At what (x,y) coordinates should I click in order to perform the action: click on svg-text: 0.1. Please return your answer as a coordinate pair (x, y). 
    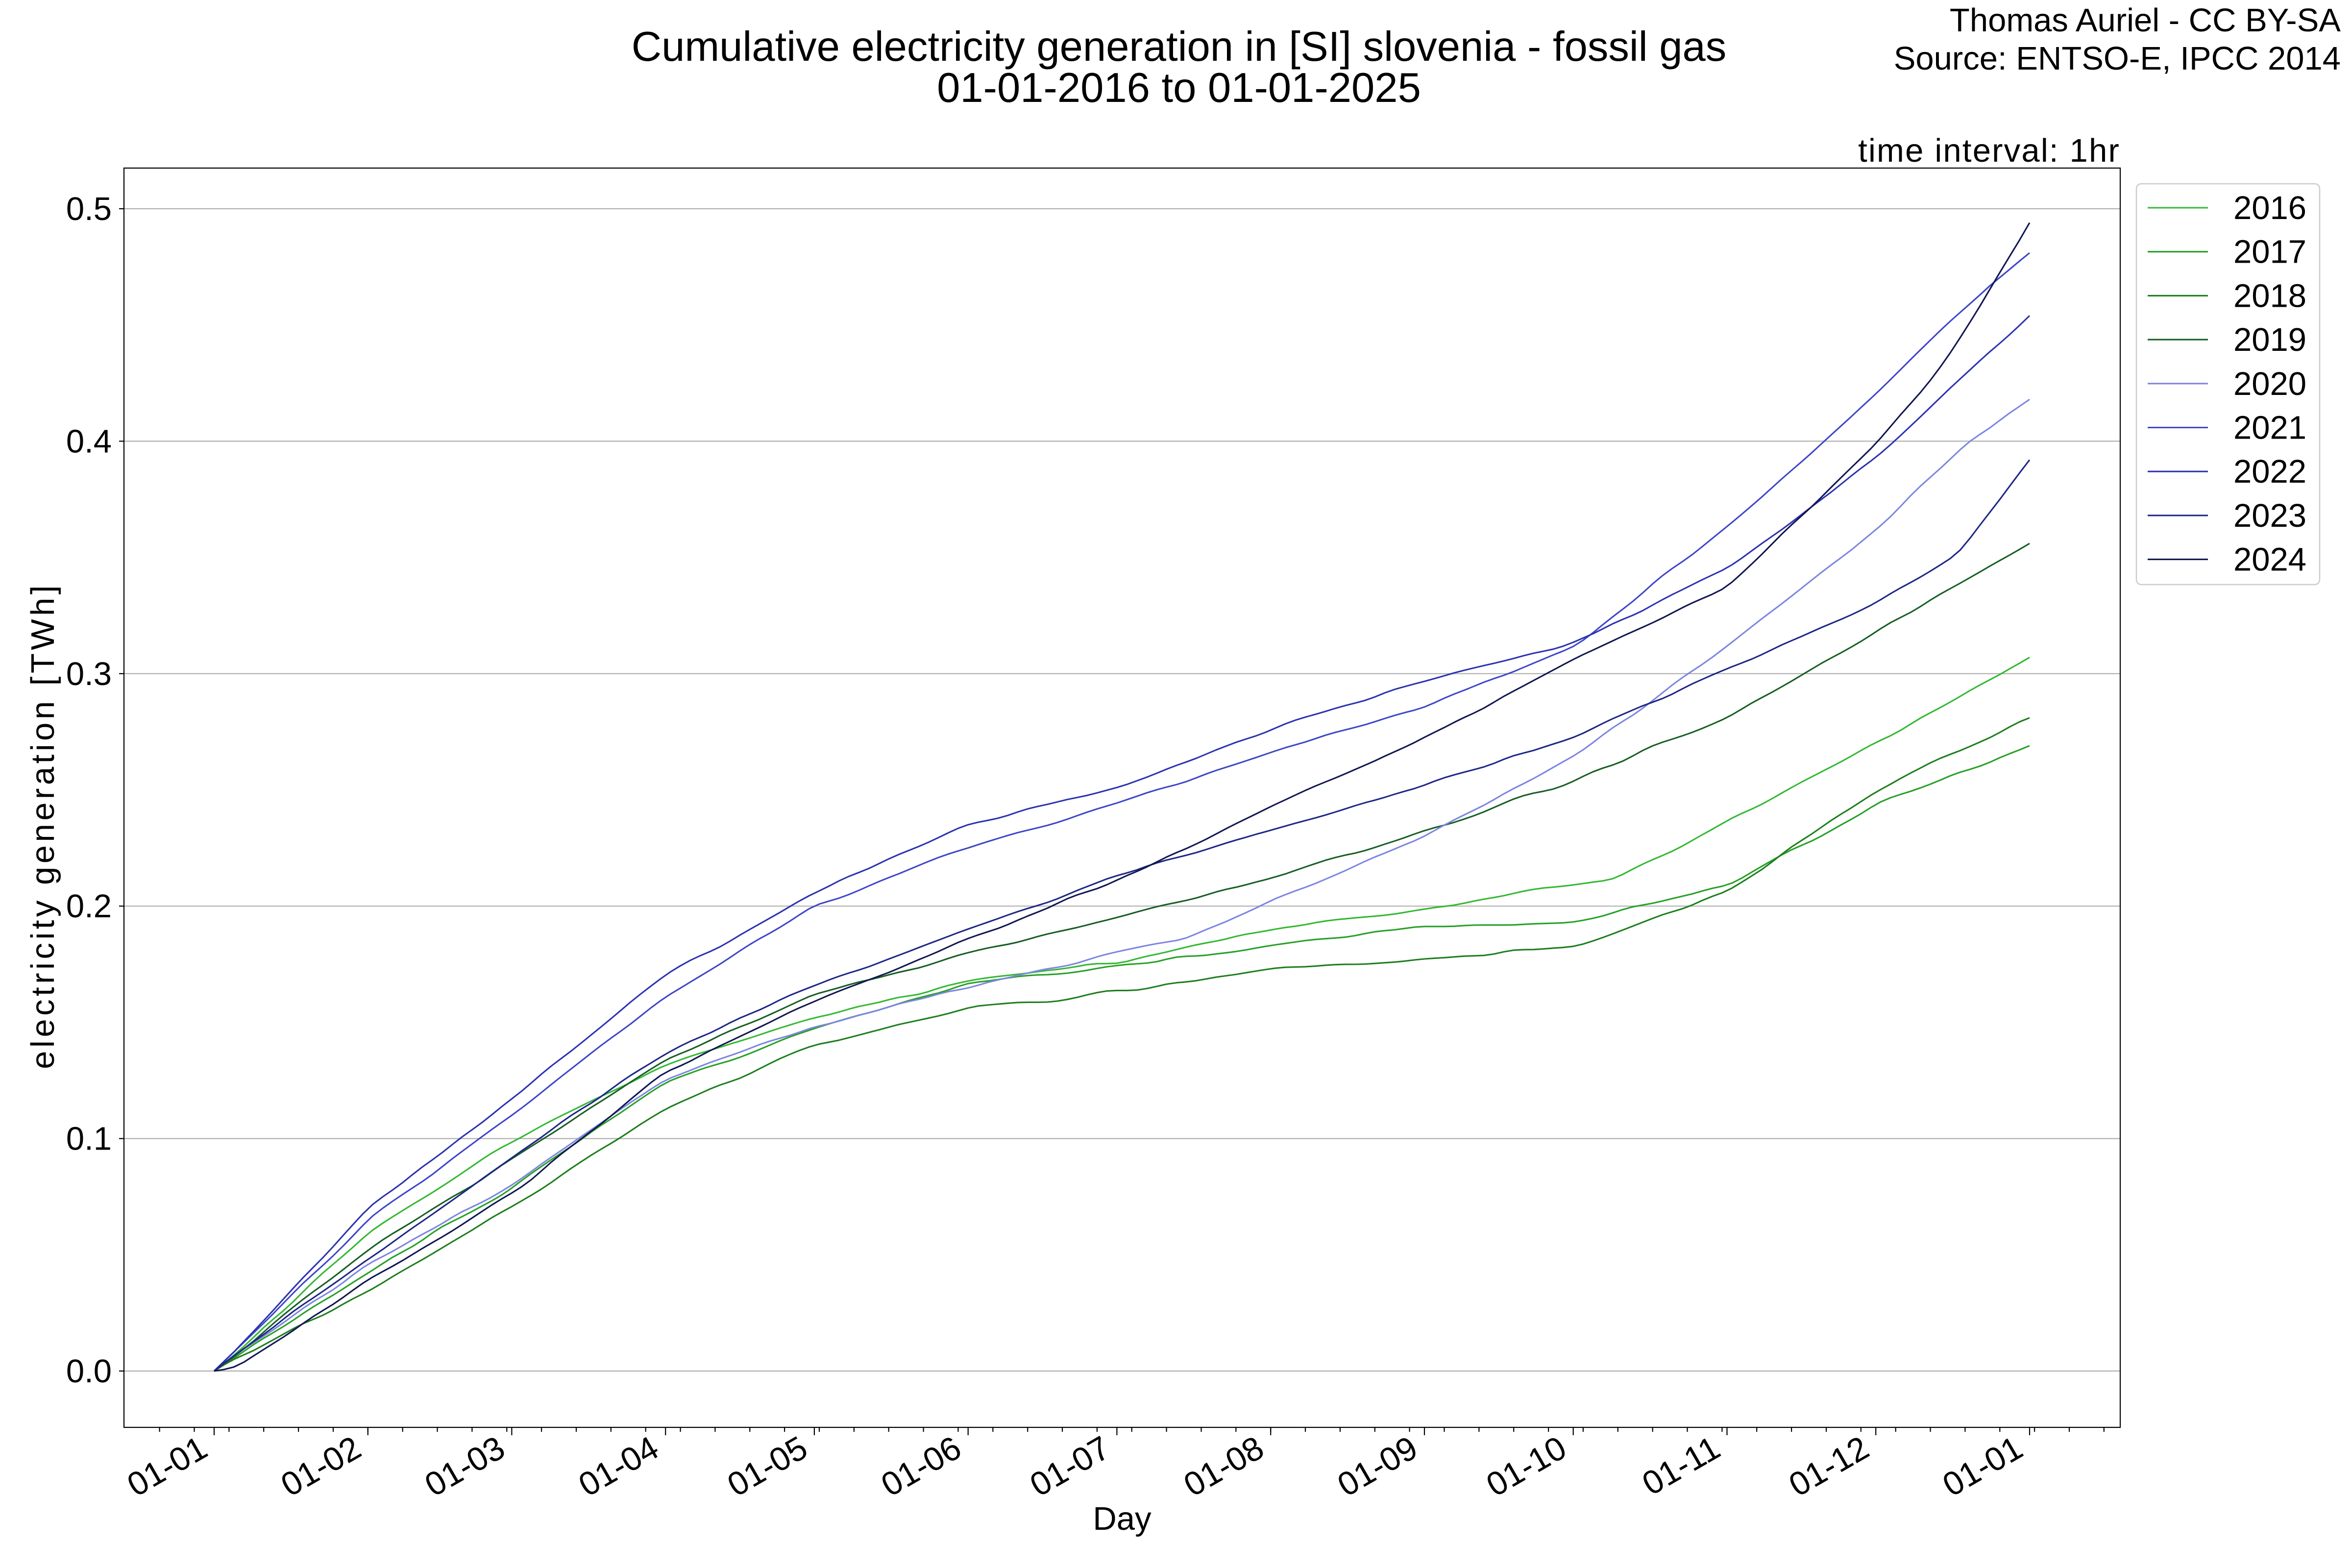
    Looking at the image, I should click on (89, 1139).